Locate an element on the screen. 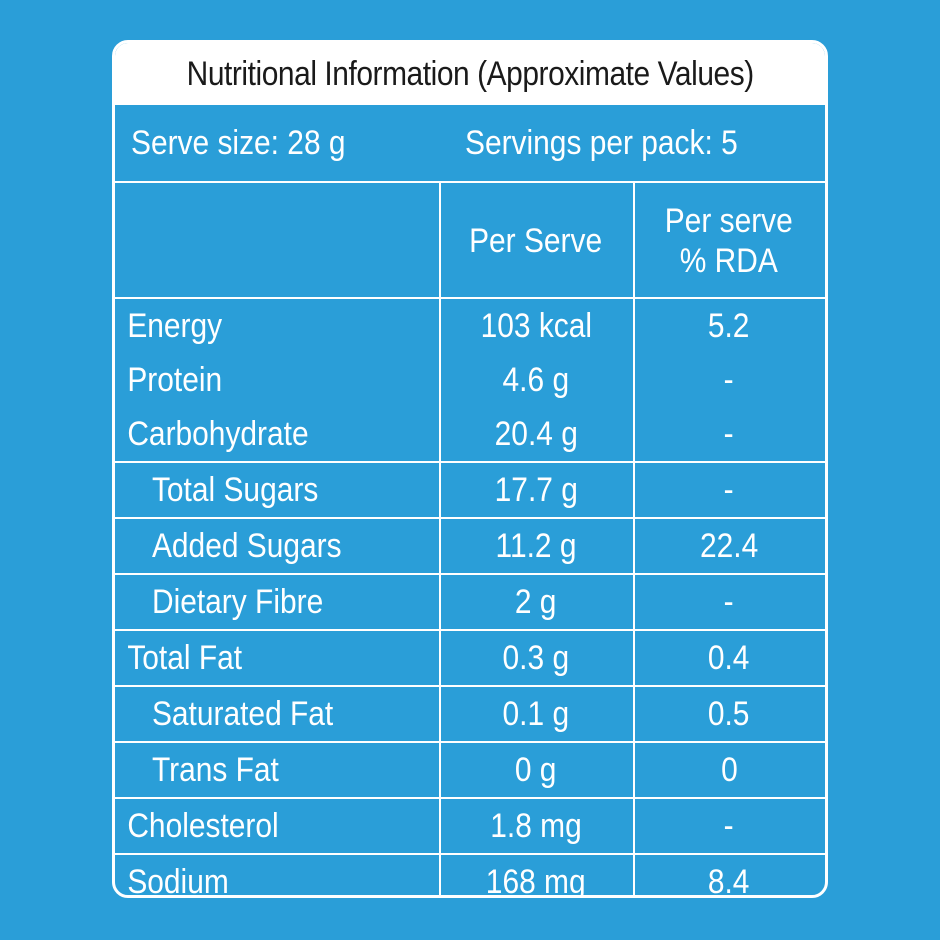 This screenshot has height=940, width=940. rda-value: 0.4 is located at coordinates (729, 657).